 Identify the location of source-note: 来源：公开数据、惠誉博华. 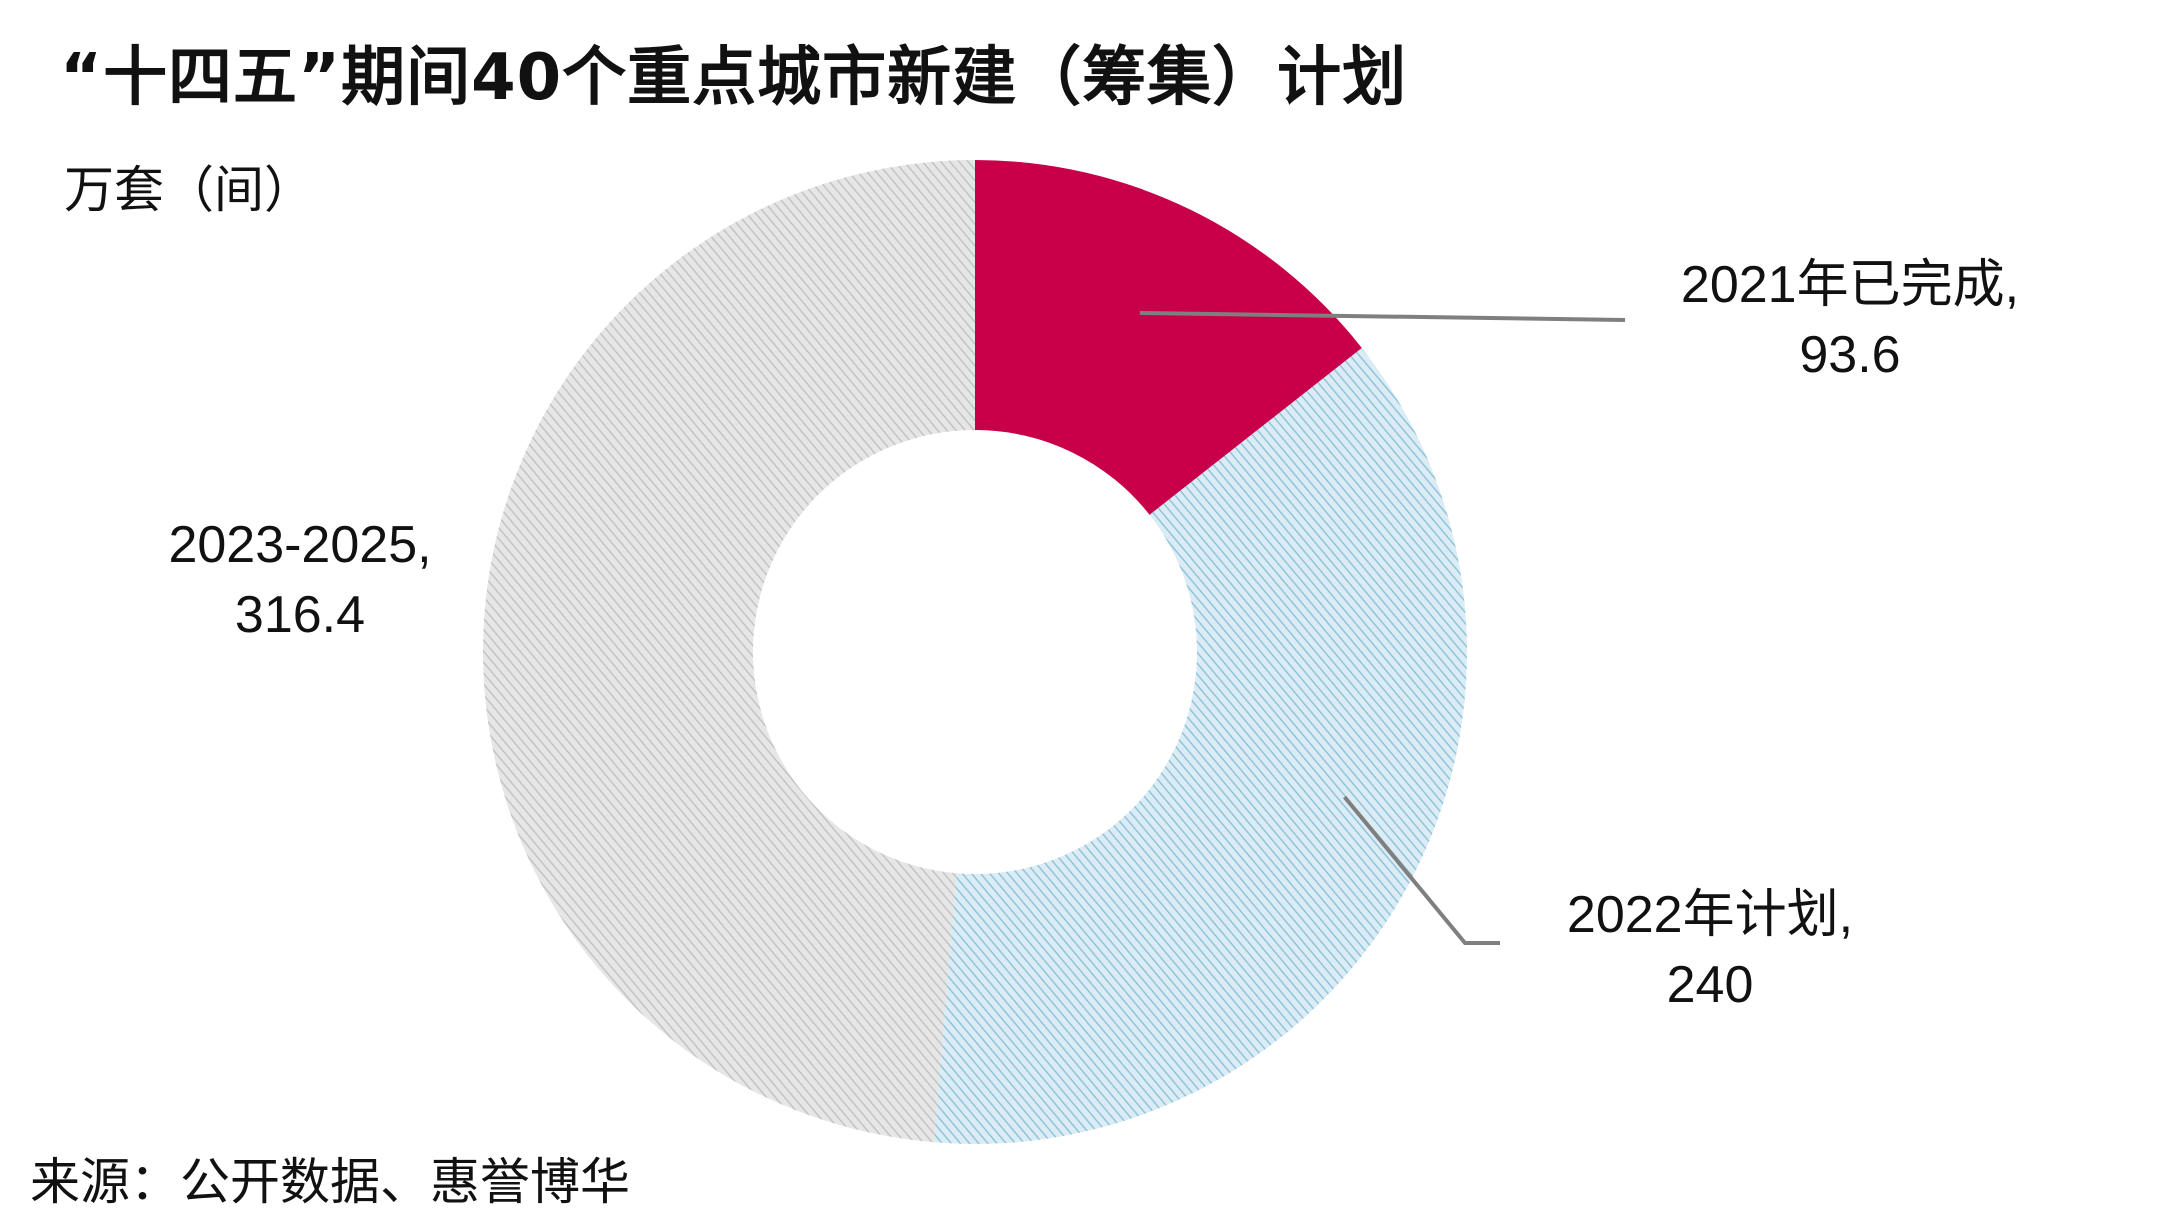
(330, 1182).